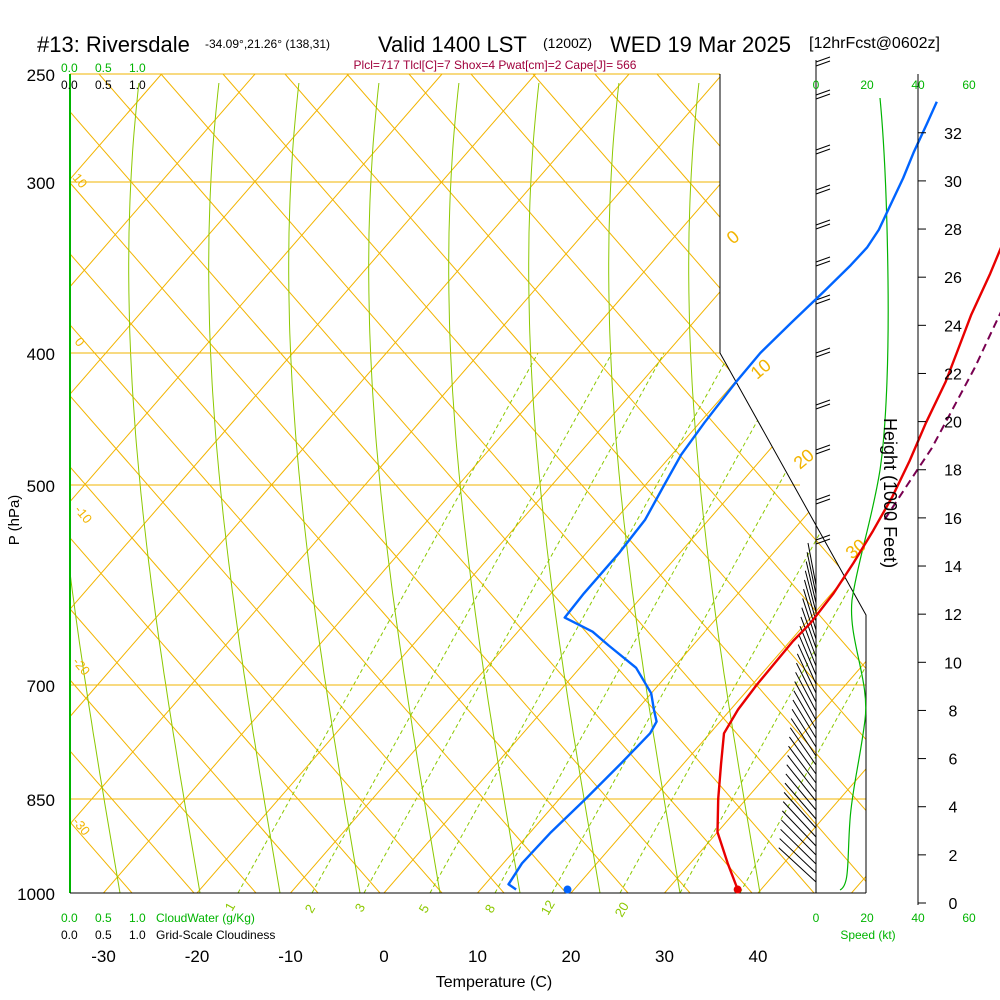 The width and height of the screenshot is (1000, 1000). I want to click on utc-time: (1200Z), so click(567, 43).